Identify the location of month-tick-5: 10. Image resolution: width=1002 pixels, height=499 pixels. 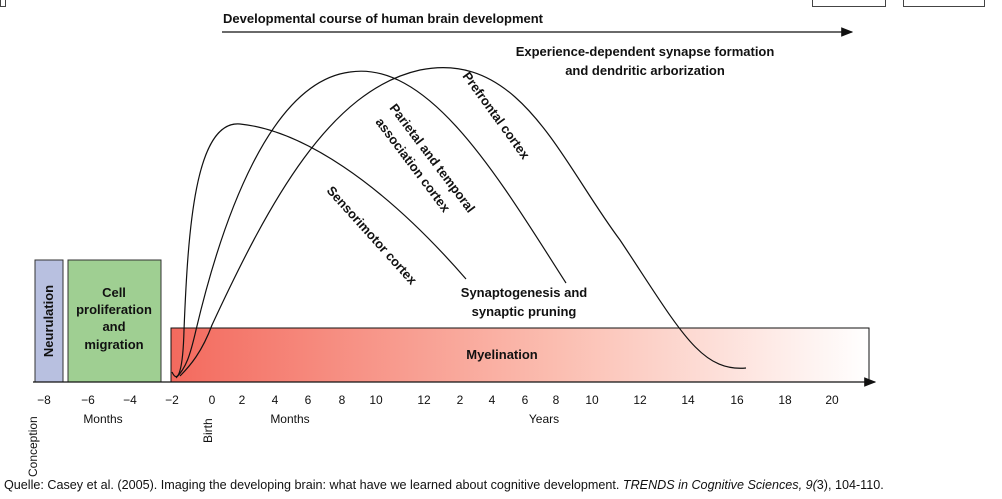
(376, 400).